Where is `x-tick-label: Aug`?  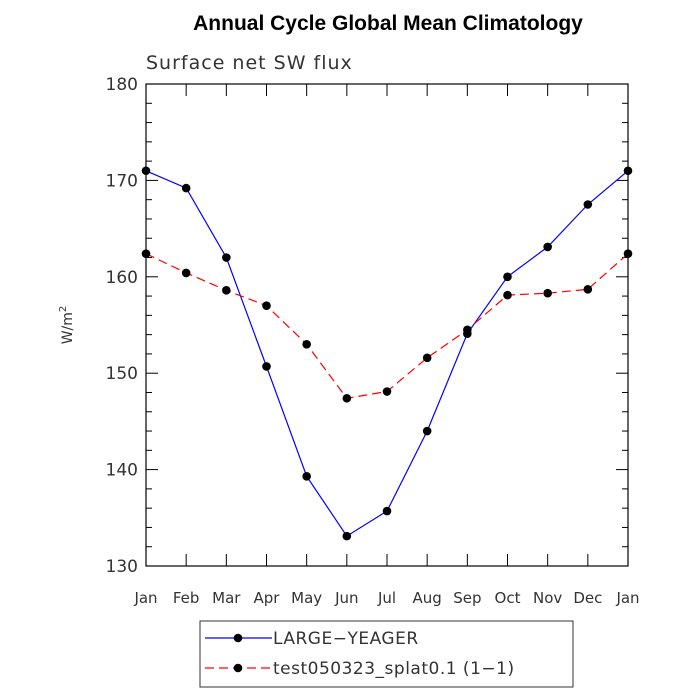 x-tick-label: Aug is located at coordinates (427, 598).